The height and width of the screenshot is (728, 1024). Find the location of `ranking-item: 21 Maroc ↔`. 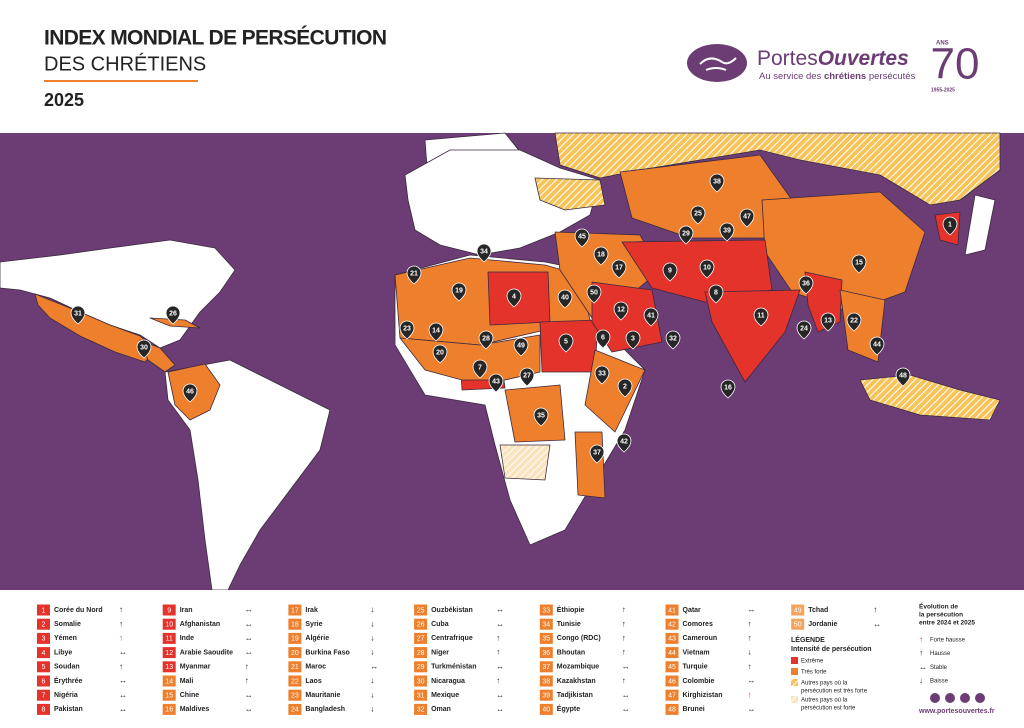

ranking-item: 21 Maroc ↔ is located at coordinates (333, 667).